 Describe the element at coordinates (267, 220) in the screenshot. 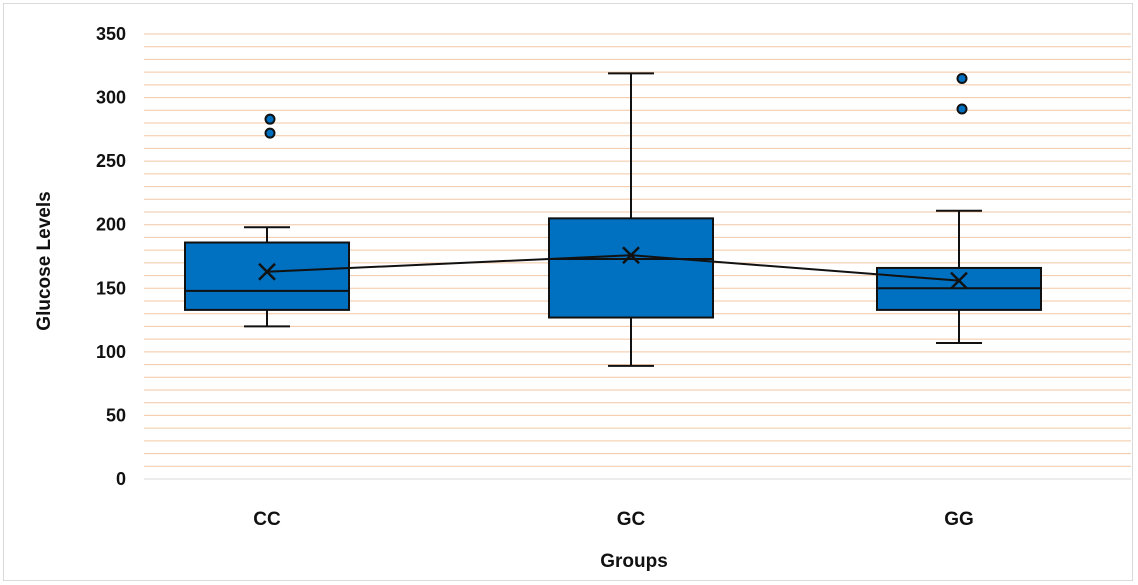

I see `box-cc` at that location.